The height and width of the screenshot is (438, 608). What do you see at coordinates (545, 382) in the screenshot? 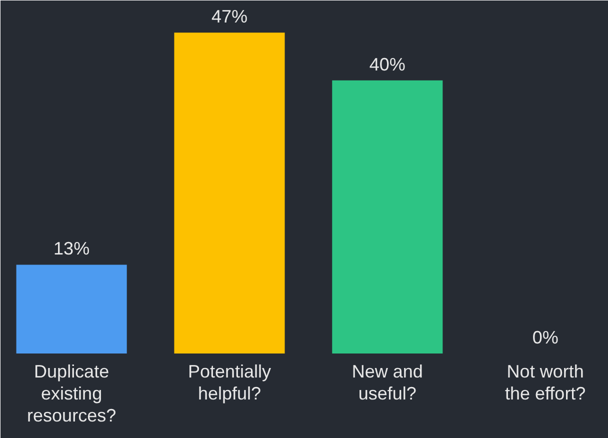
I see `x-tick-label: Not worth the effort?` at bounding box center [545, 382].